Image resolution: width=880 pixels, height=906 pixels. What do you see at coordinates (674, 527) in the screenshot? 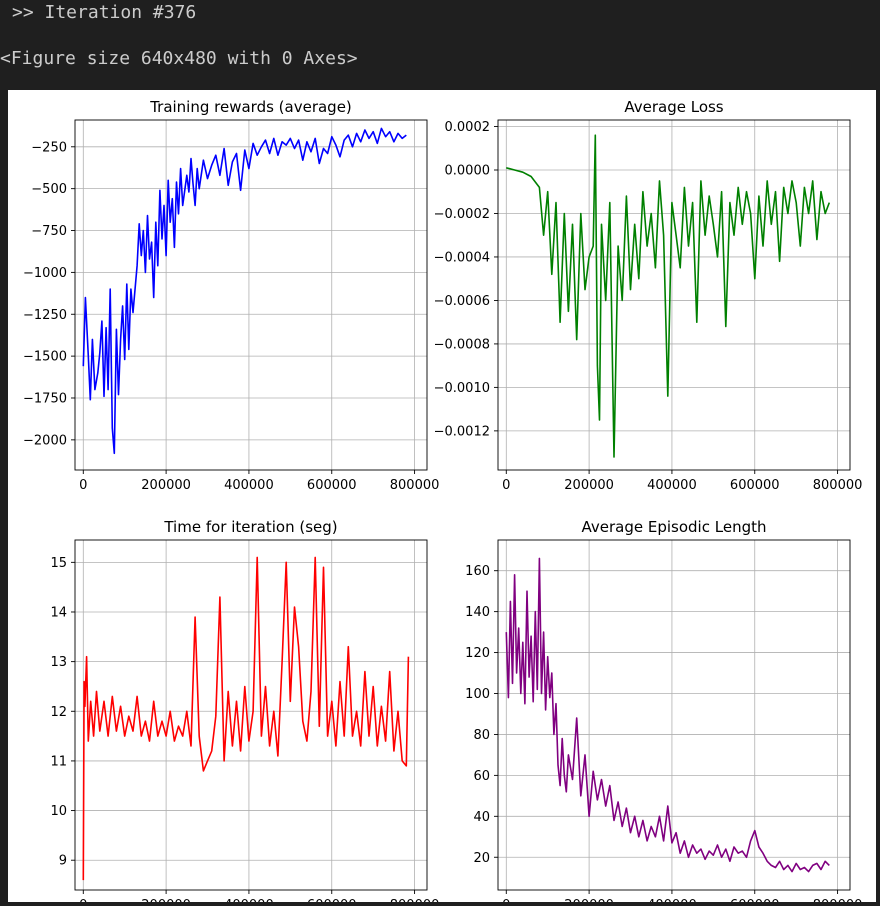
I see `chart-title: Average Episodic Length` at bounding box center [674, 527].